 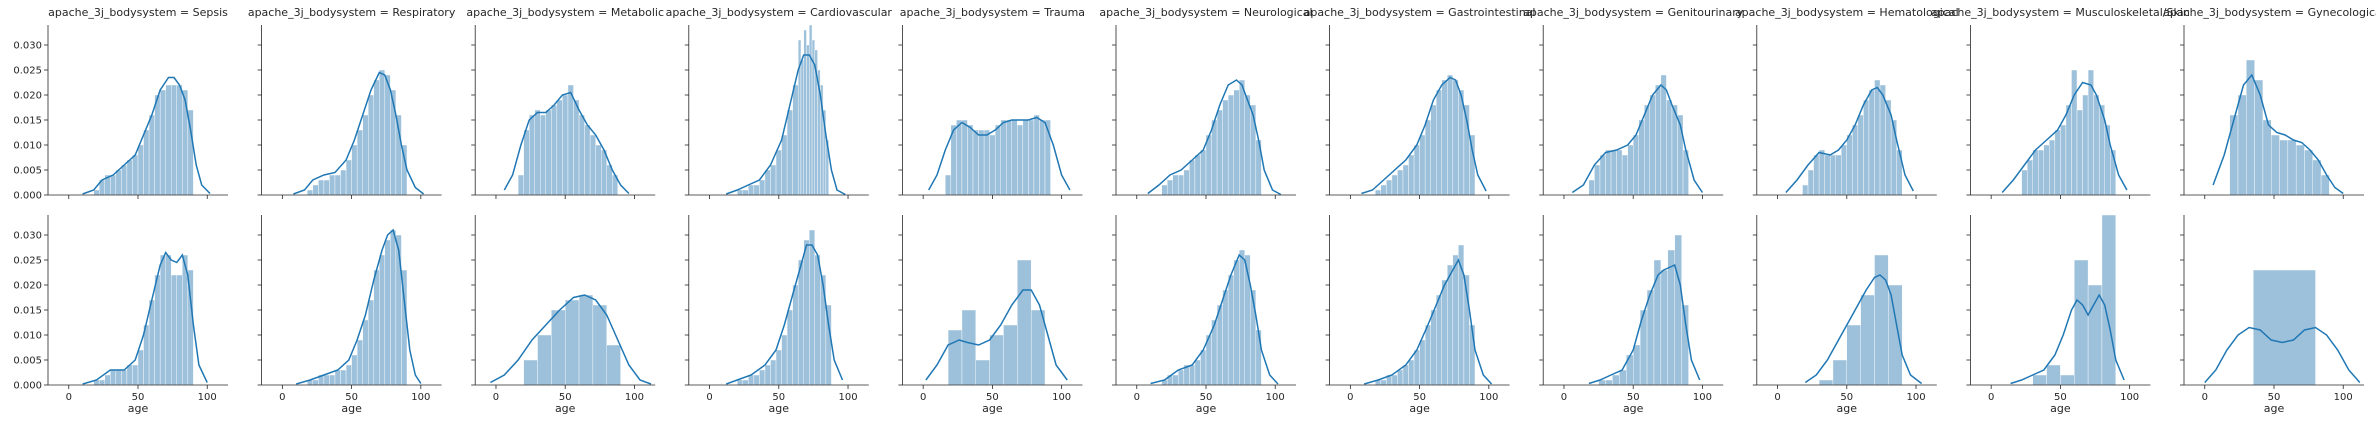 I want to click on y-tick-label: 0.025, so click(x=27, y=261).